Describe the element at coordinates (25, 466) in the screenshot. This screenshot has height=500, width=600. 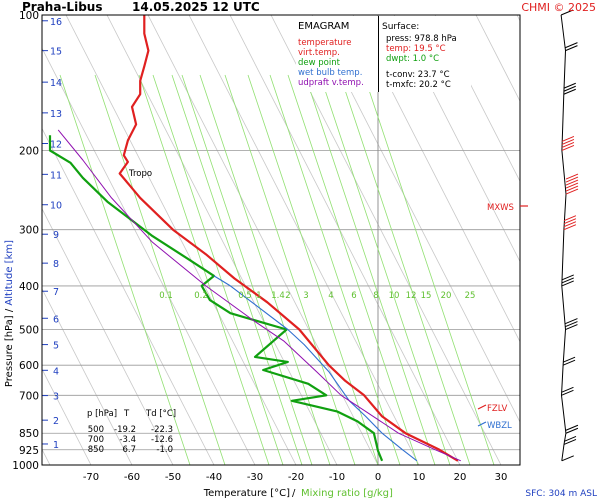
I see `pressure-tick-label: 1000` at that location.